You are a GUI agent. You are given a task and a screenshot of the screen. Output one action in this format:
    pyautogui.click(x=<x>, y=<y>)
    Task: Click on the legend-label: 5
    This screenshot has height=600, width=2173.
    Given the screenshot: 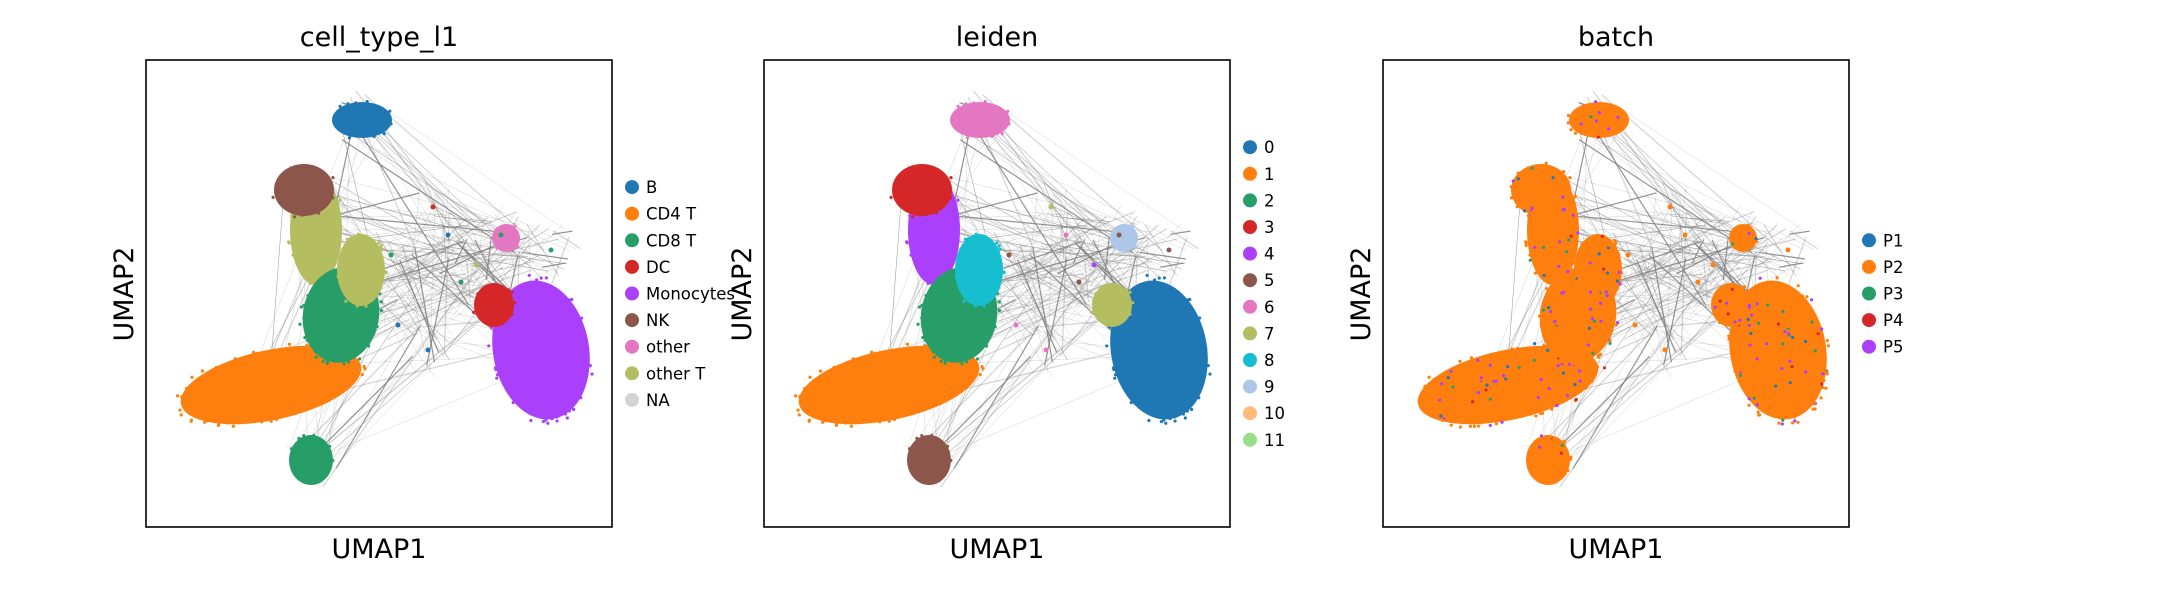 What is the action you would take?
    pyautogui.click(x=1269, y=280)
    